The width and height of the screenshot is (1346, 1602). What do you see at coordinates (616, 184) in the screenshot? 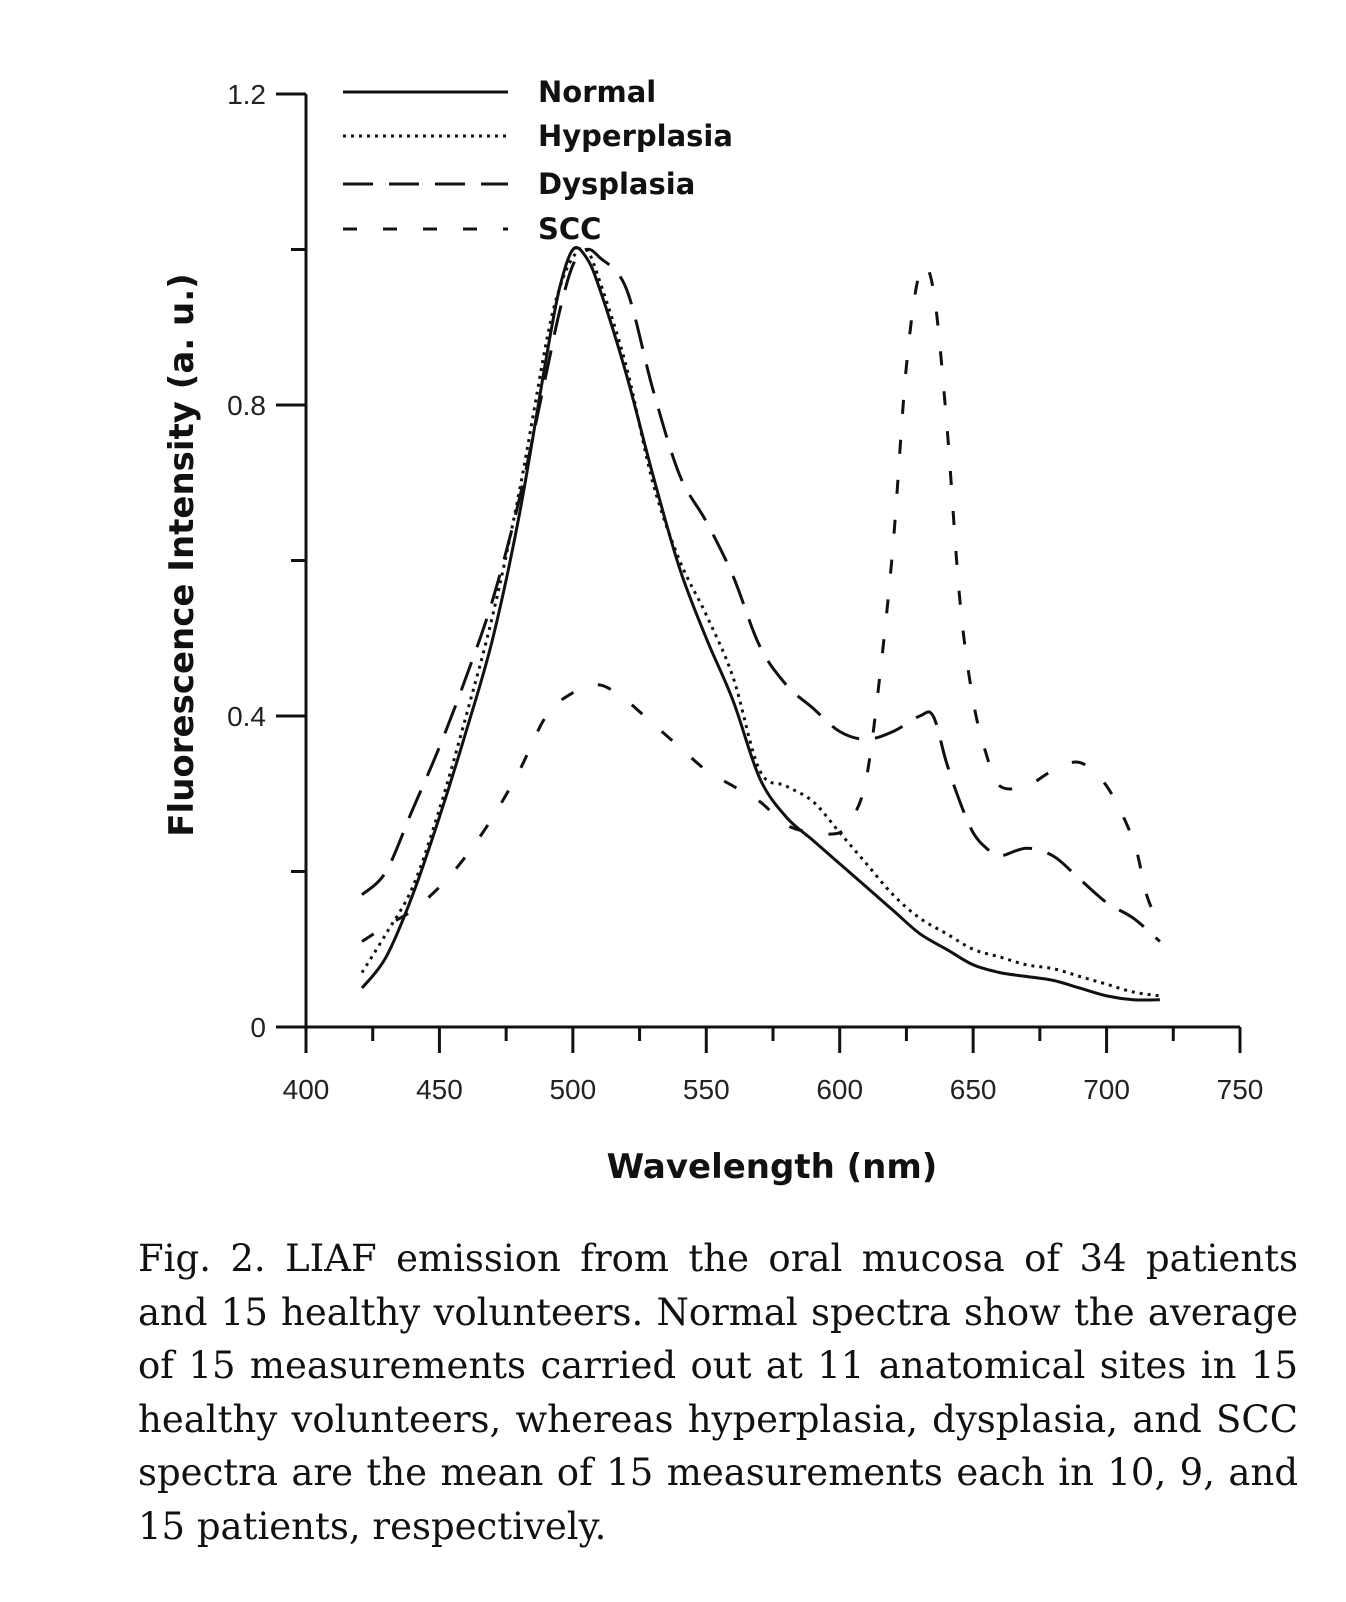
I see `legend-label-dysplasia: Dysplasia` at bounding box center [616, 184].